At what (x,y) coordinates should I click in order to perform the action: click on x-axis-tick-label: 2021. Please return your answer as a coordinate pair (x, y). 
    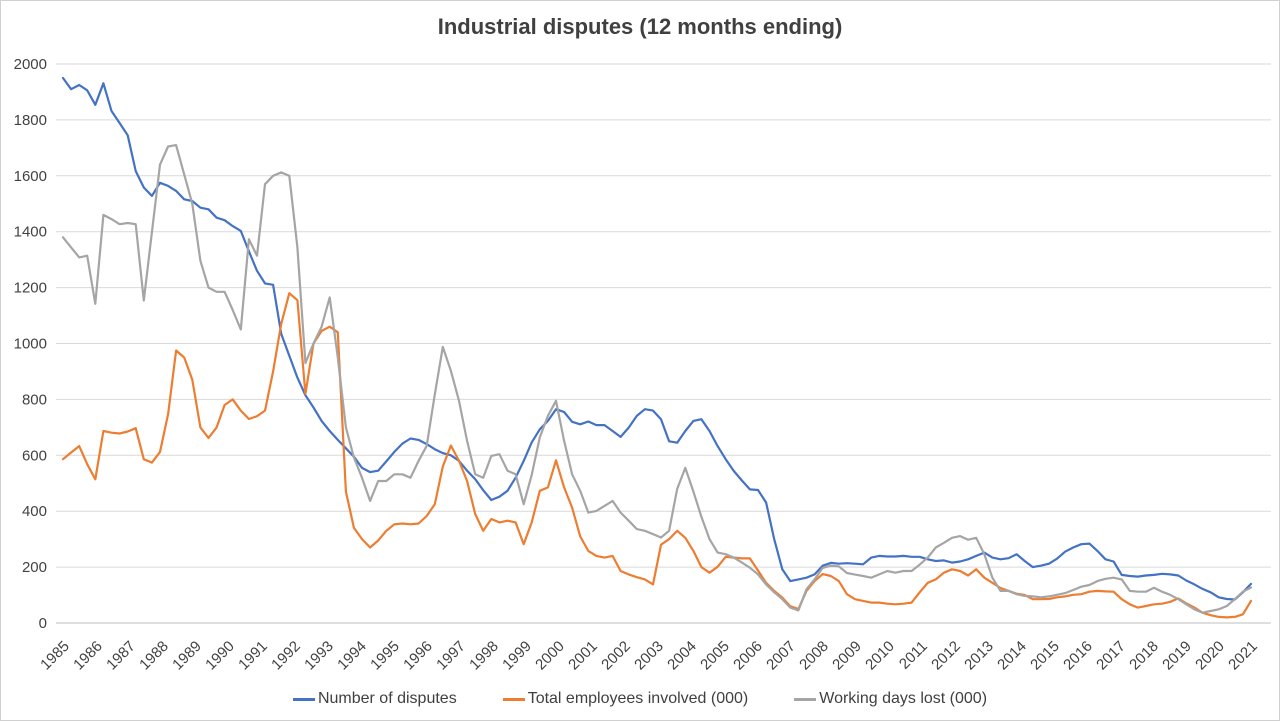
    Looking at the image, I should click on (1243, 656).